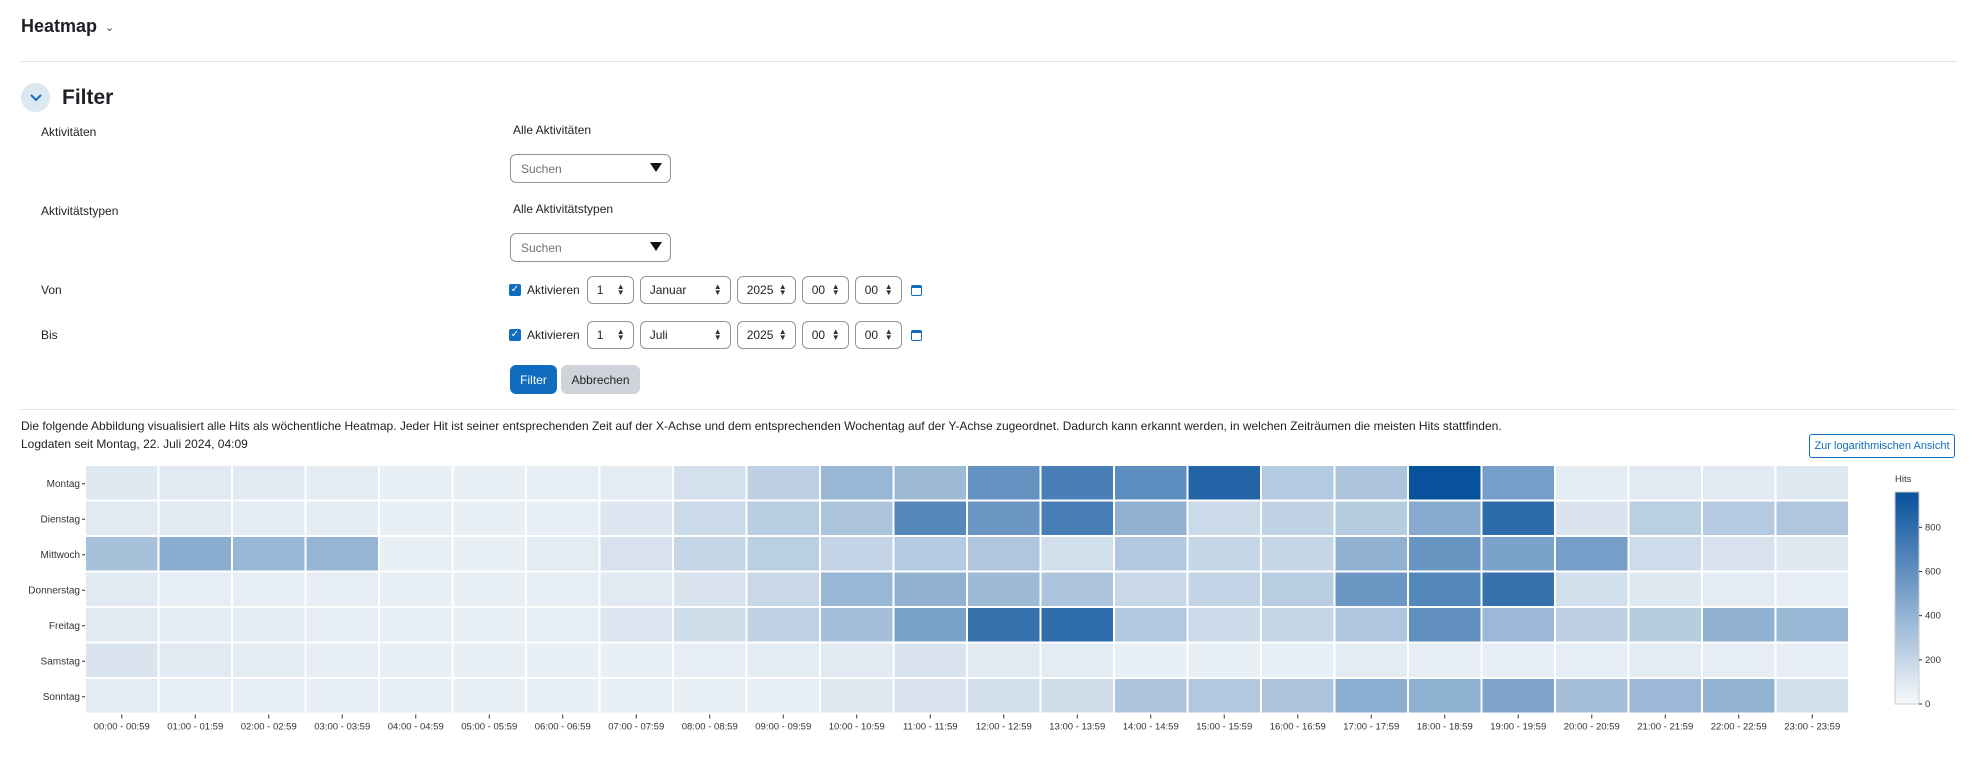 The image size is (1981, 761). I want to click on to-month-select: Juli ▲ ▼, so click(685, 335).